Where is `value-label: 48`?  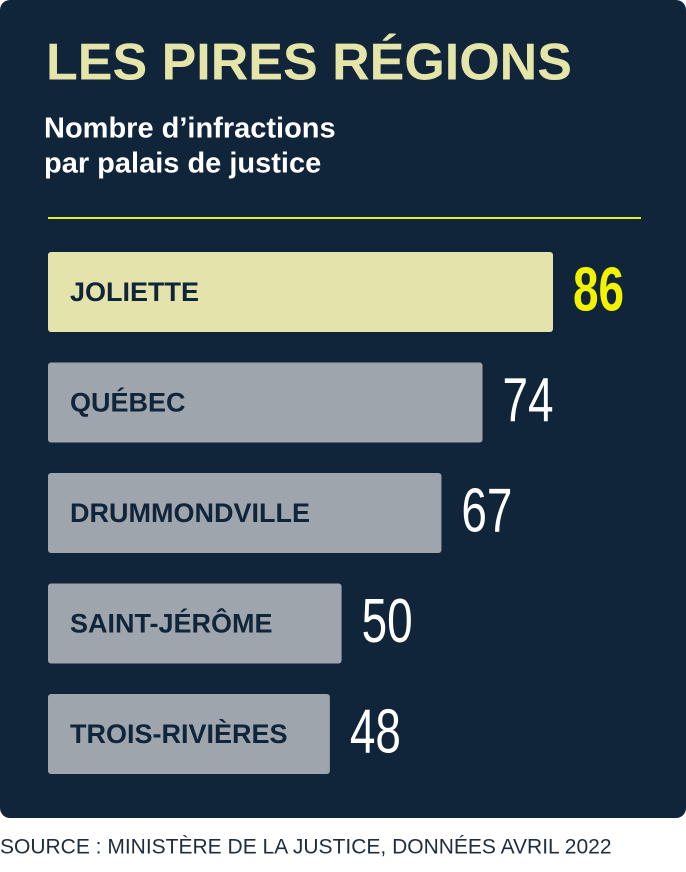
value-label: 48 is located at coordinates (375, 731).